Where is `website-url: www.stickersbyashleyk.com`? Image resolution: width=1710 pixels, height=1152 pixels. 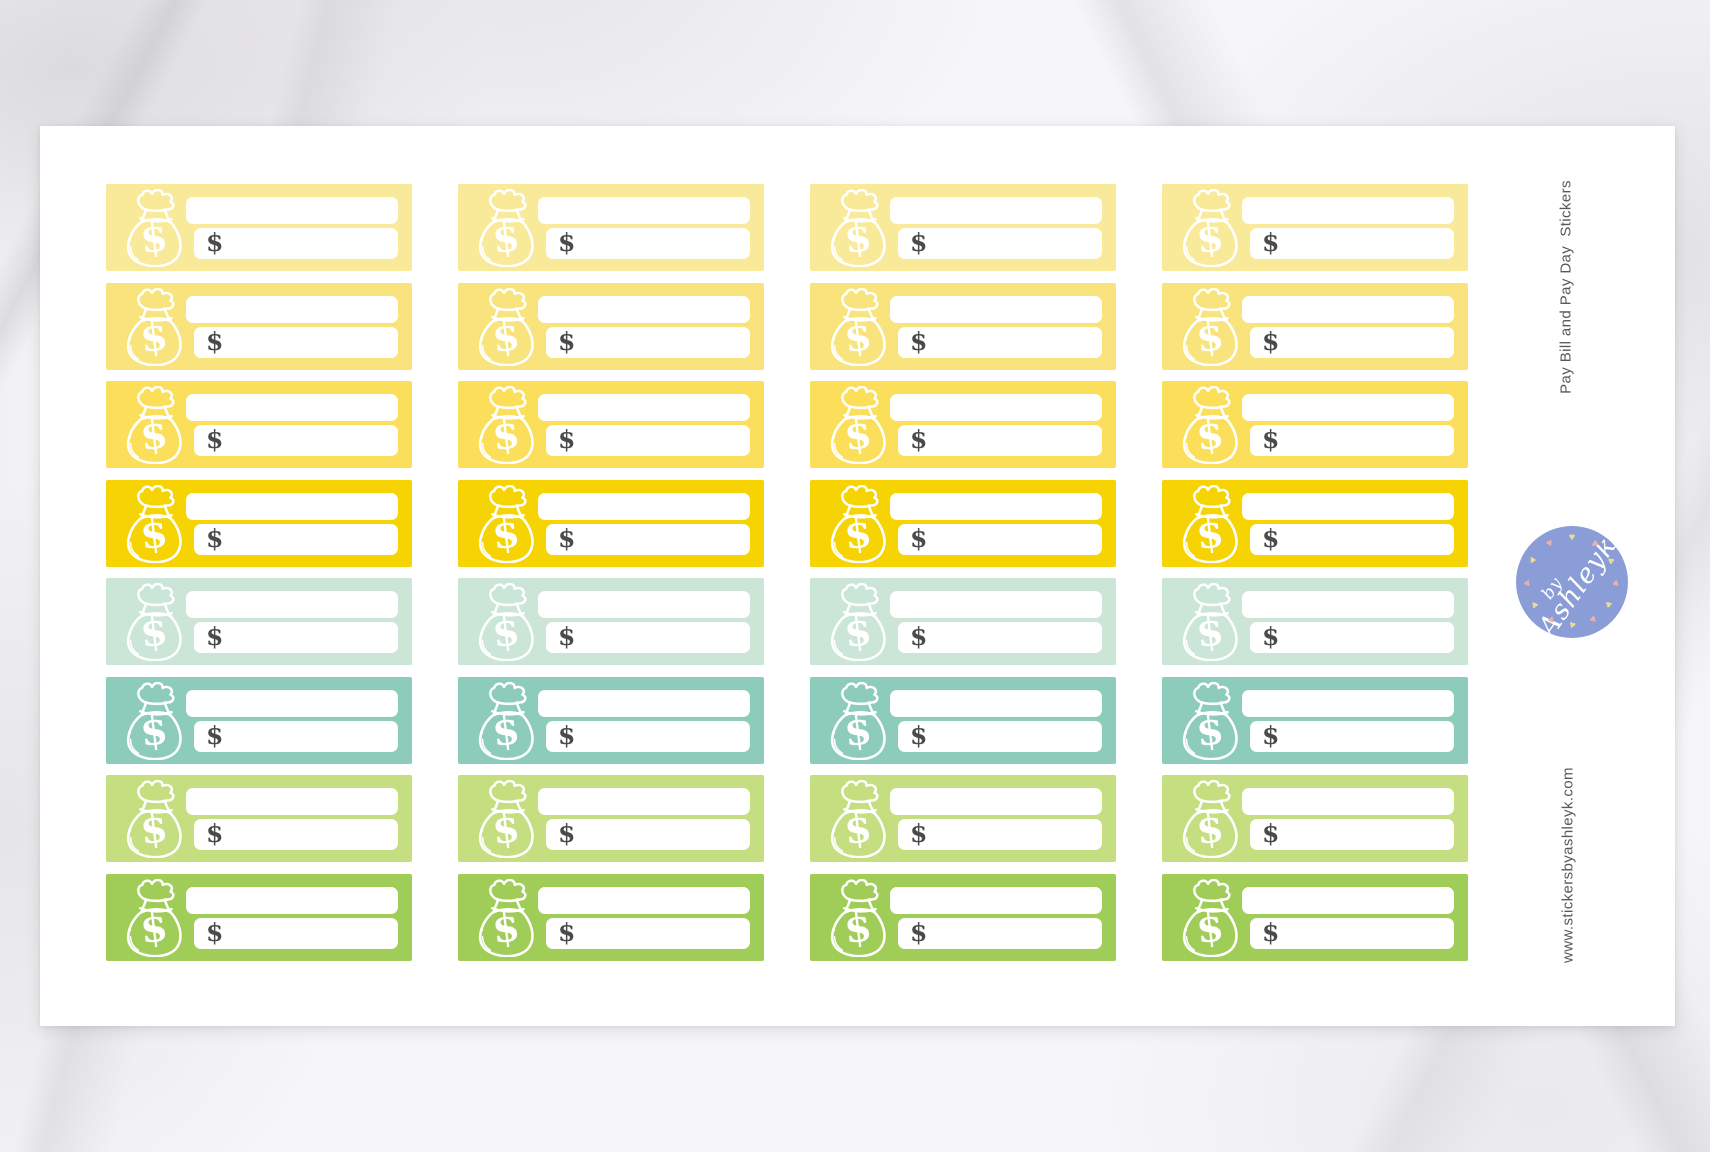 website-url: www.stickersbyashleyk.com is located at coordinates (1568, 865).